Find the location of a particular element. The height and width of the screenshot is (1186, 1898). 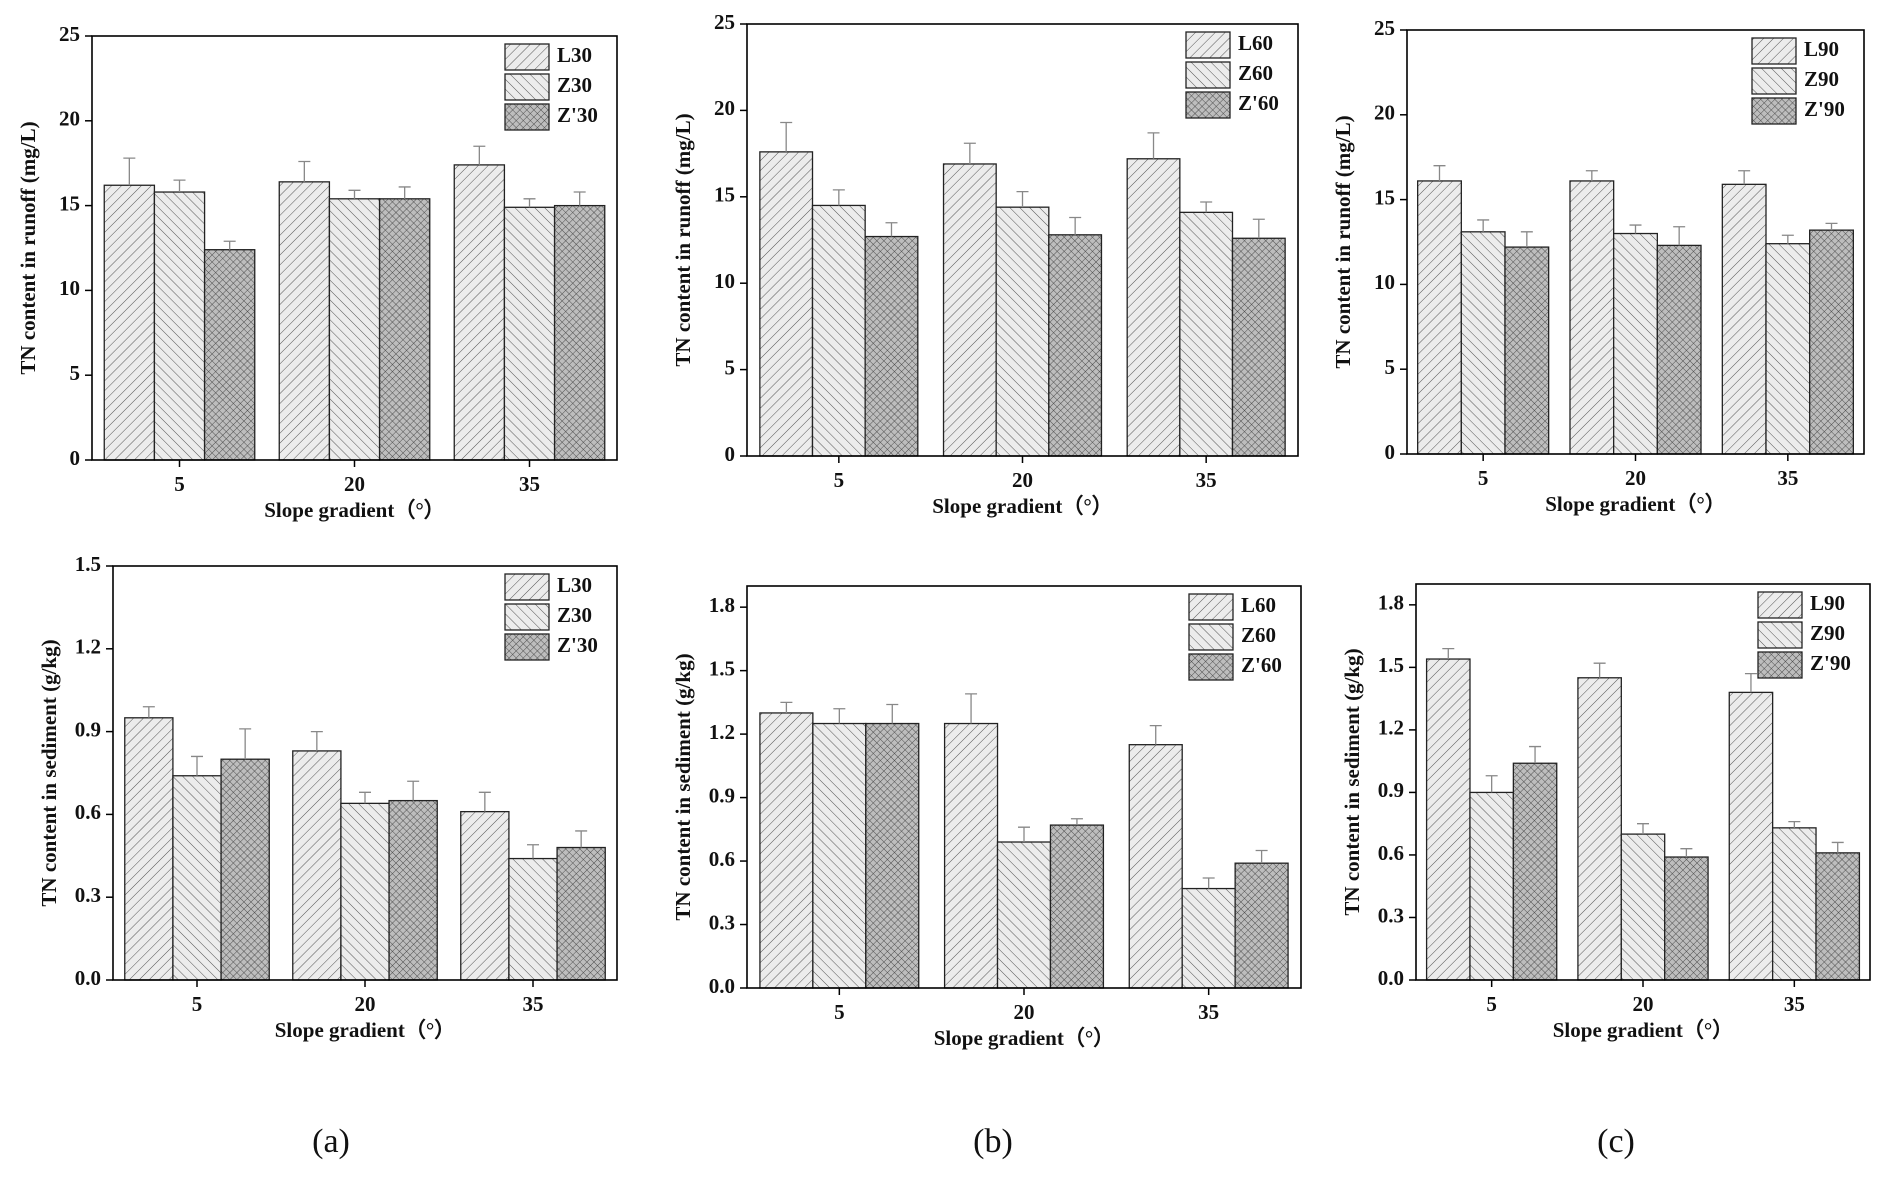

legend-label: Z60 is located at coordinates (1255, 73).